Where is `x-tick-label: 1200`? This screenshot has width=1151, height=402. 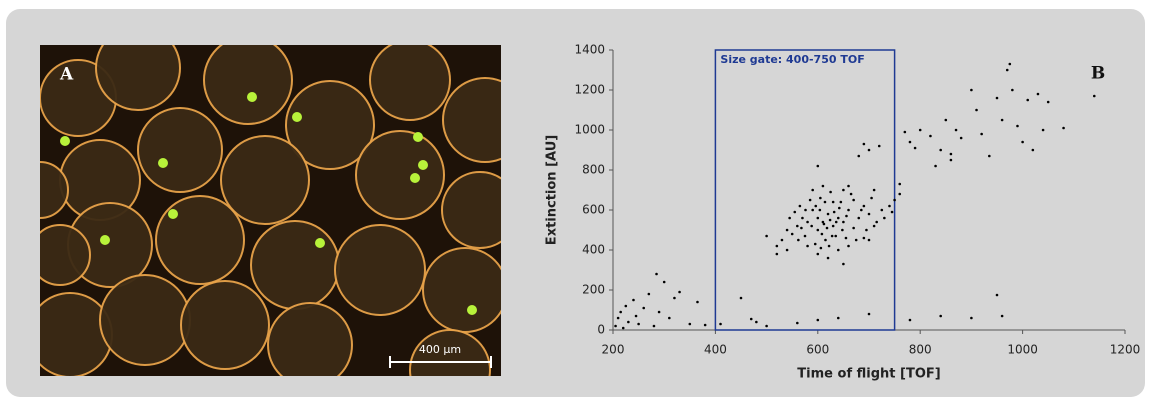 x-tick-label: 1200 is located at coordinates (1125, 350).